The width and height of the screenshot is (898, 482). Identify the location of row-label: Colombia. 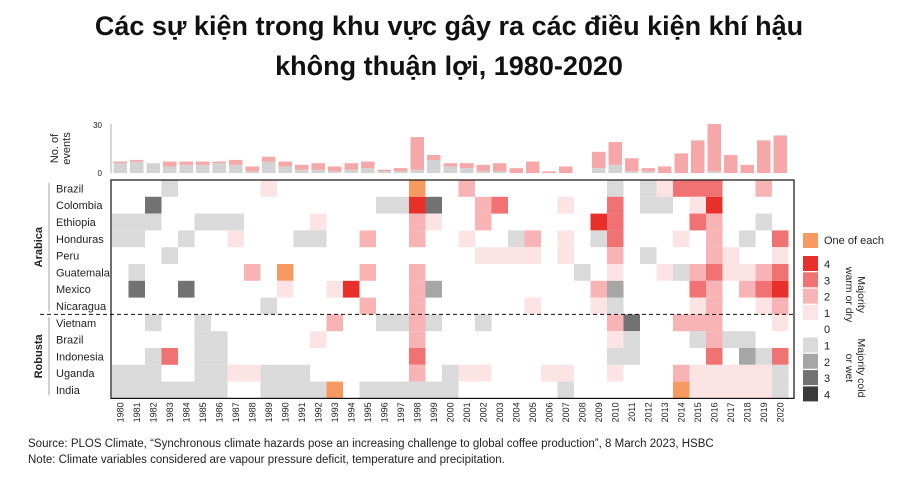
(79, 206).